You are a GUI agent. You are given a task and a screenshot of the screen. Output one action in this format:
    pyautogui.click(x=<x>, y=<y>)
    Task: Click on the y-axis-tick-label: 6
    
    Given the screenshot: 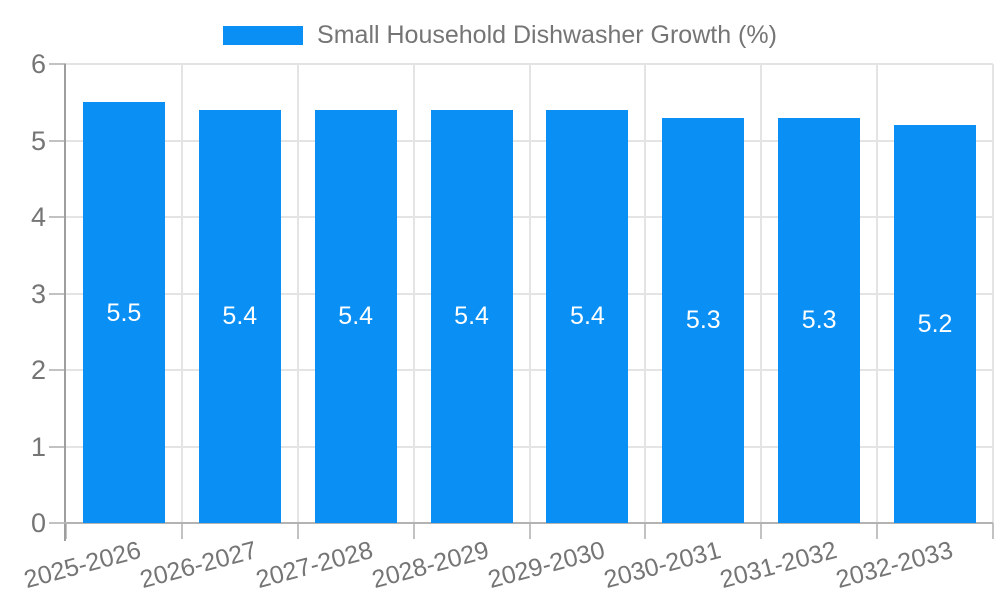 What is the action you would take?
    pyautogui.click(x=38, y=64)
    